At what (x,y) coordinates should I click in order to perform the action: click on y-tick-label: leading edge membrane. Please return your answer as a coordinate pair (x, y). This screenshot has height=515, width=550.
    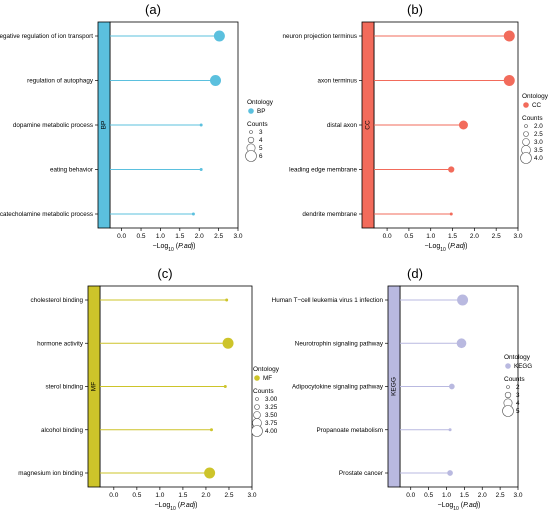
    Looking at the image, I should click on (323, 170).